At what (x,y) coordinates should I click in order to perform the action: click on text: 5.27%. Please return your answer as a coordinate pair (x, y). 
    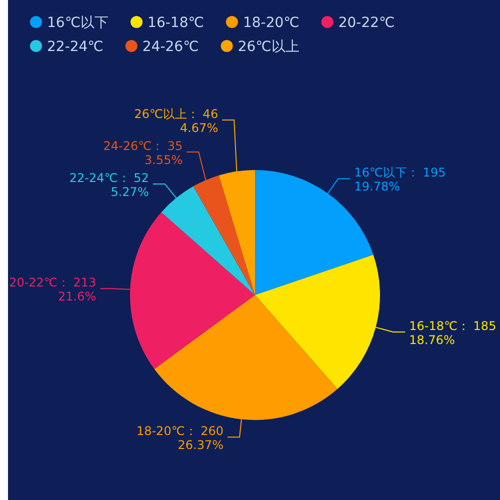
    Looking at the image, I should click on (129, 191).